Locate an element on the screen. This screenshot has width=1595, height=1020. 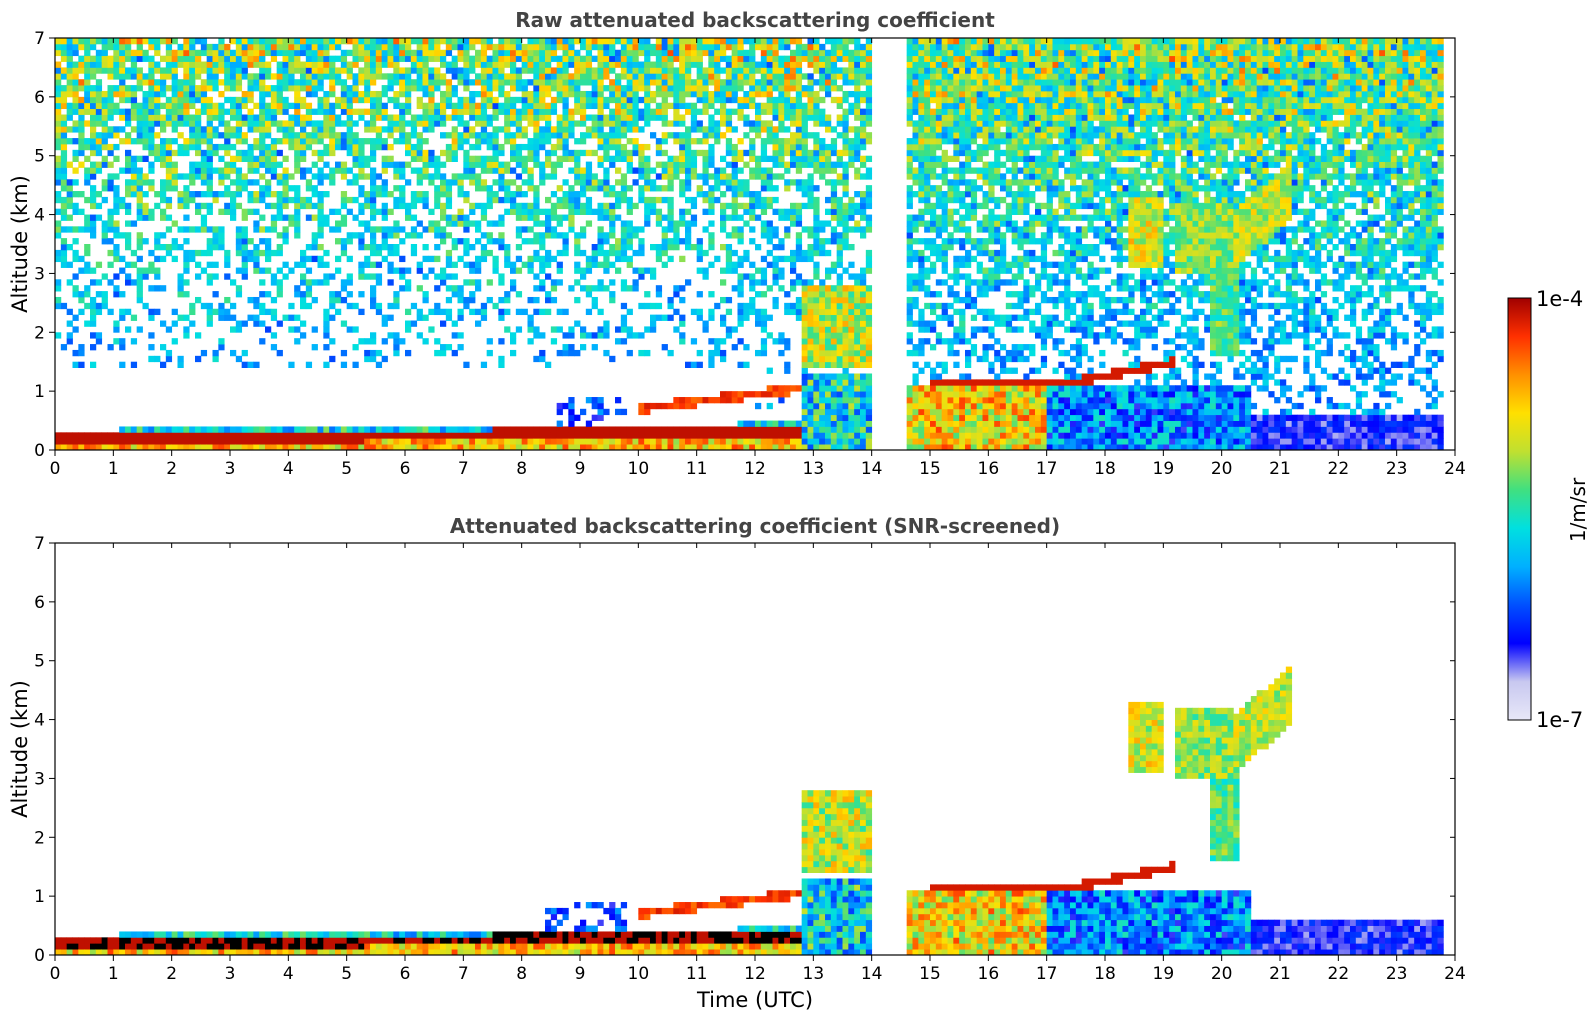
colorbar-unit-label: 1/m/sr is located at coordinates (1578, 509).